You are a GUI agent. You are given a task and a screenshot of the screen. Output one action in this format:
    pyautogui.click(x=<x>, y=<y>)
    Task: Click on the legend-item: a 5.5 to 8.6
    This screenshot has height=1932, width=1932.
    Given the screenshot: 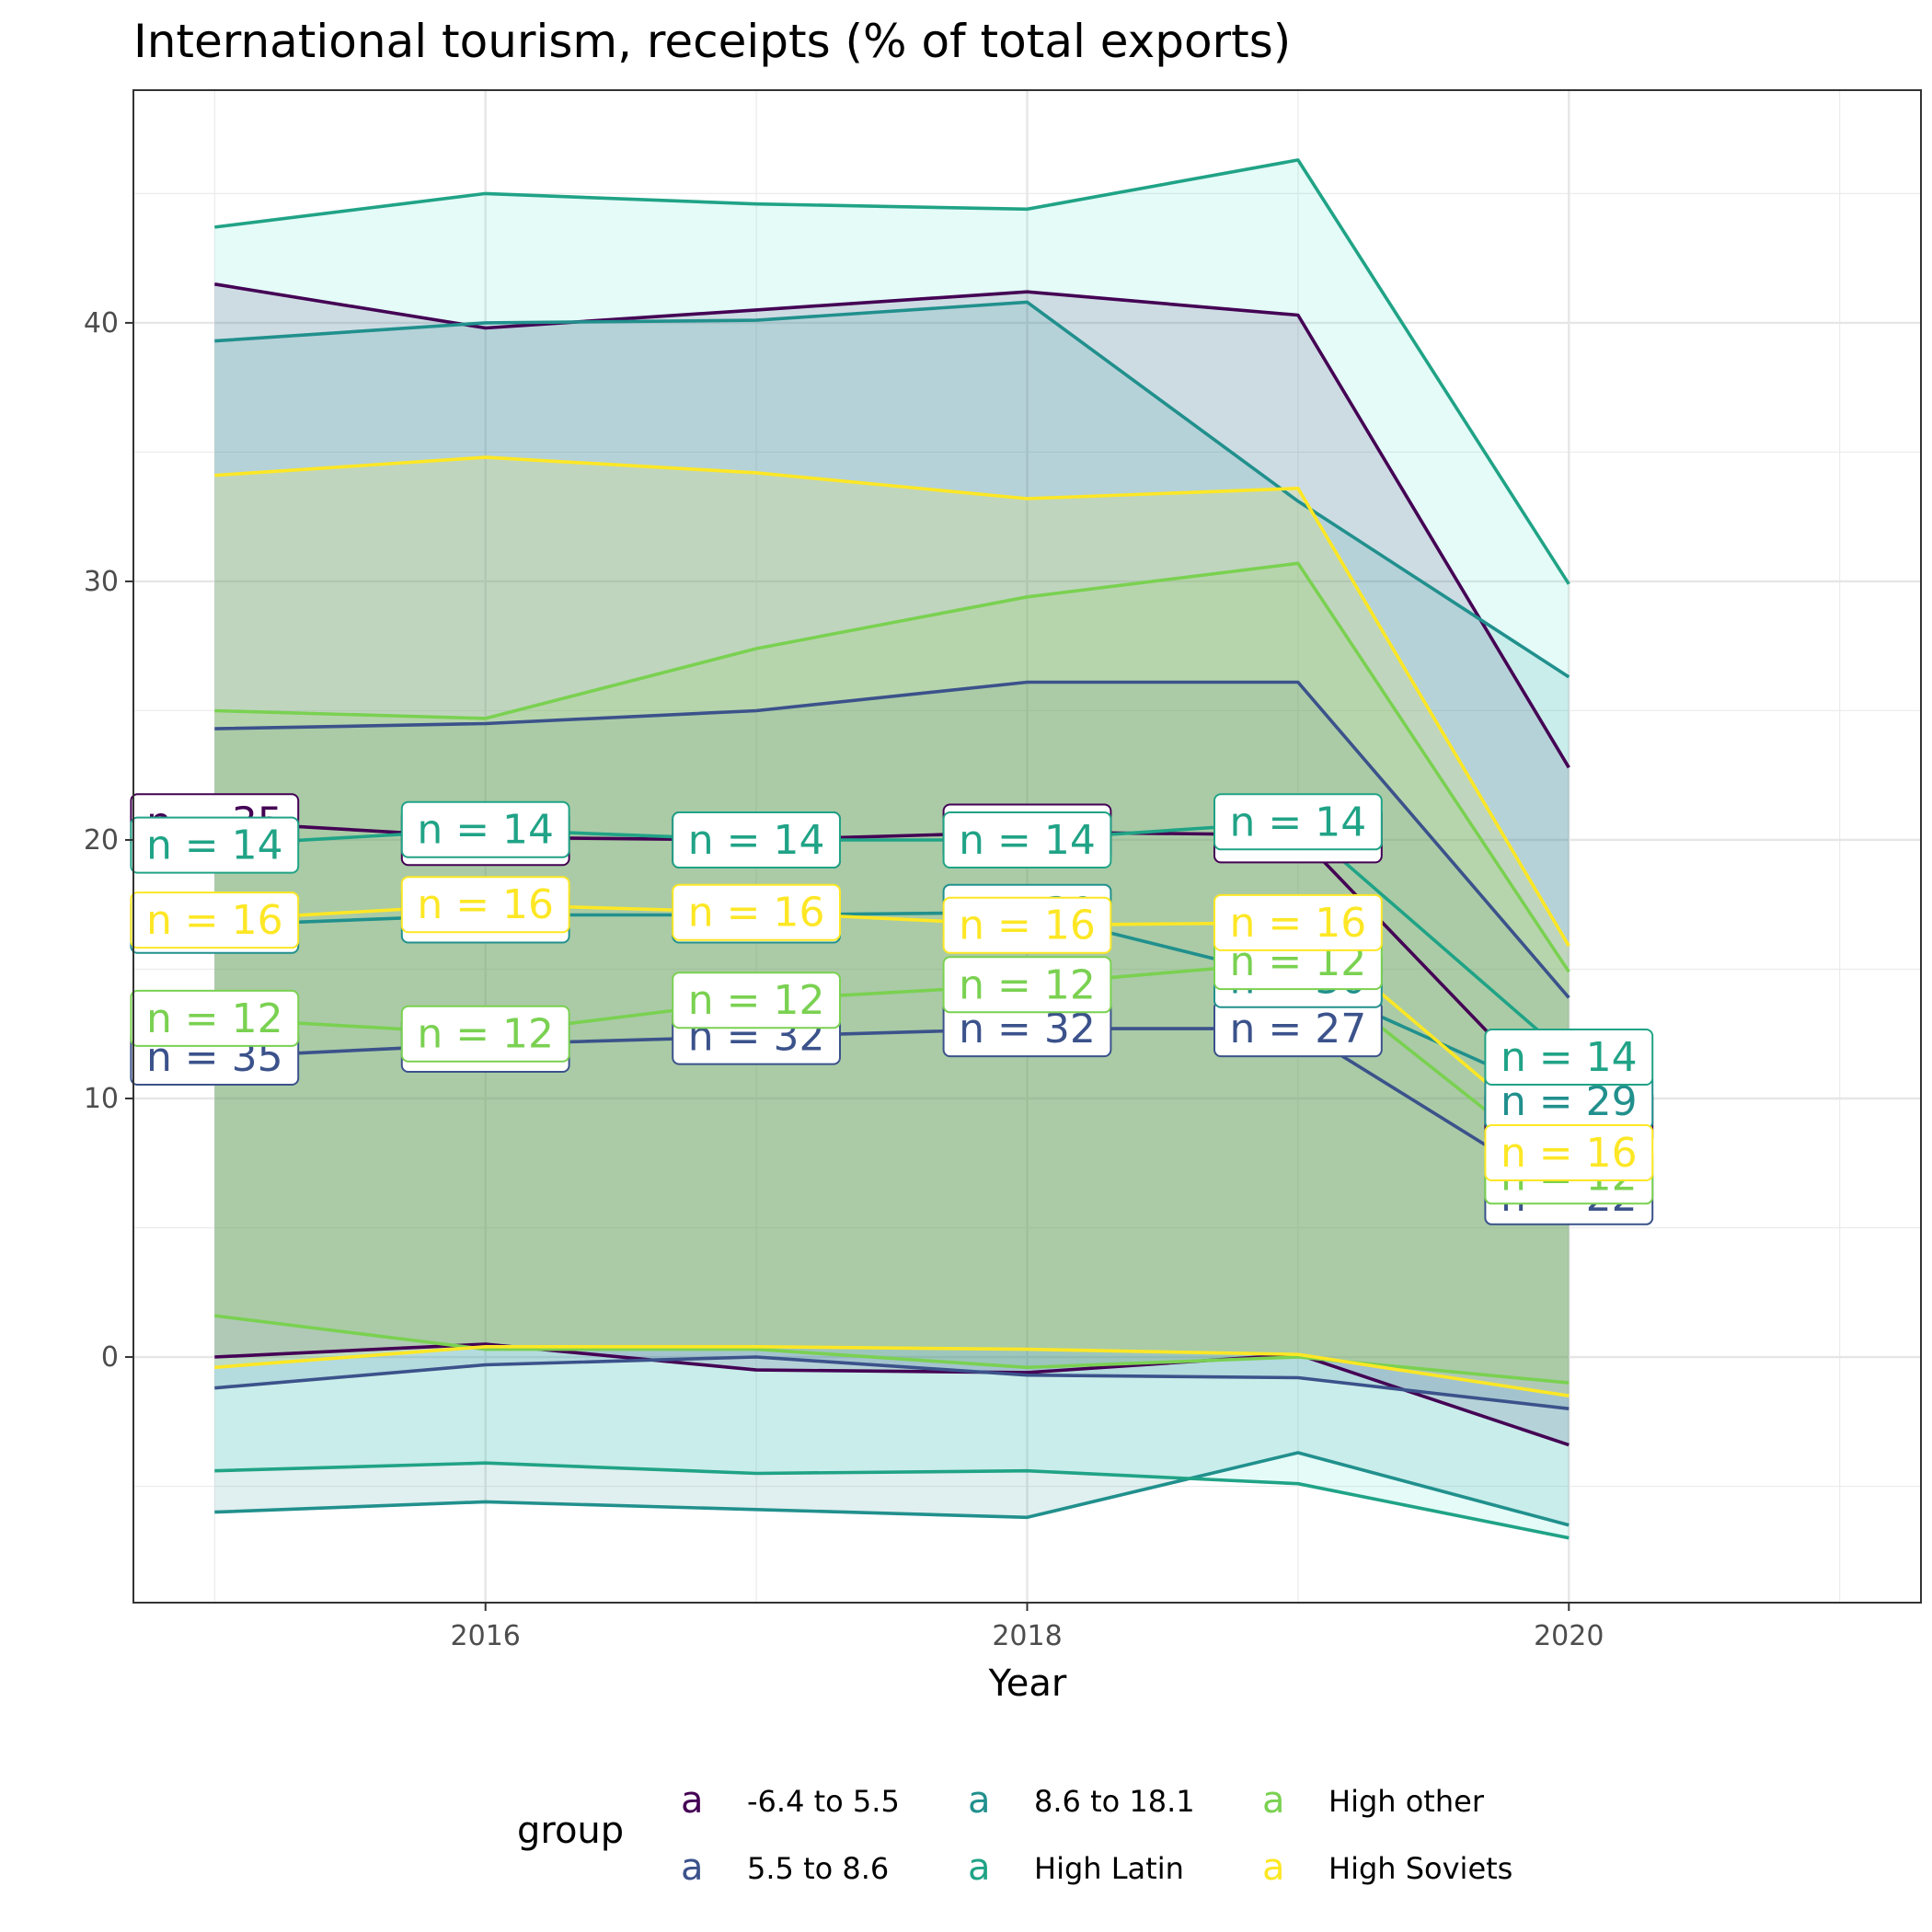 What is the action you would take?
    pyautogui.click(x=785, y=1867)
    